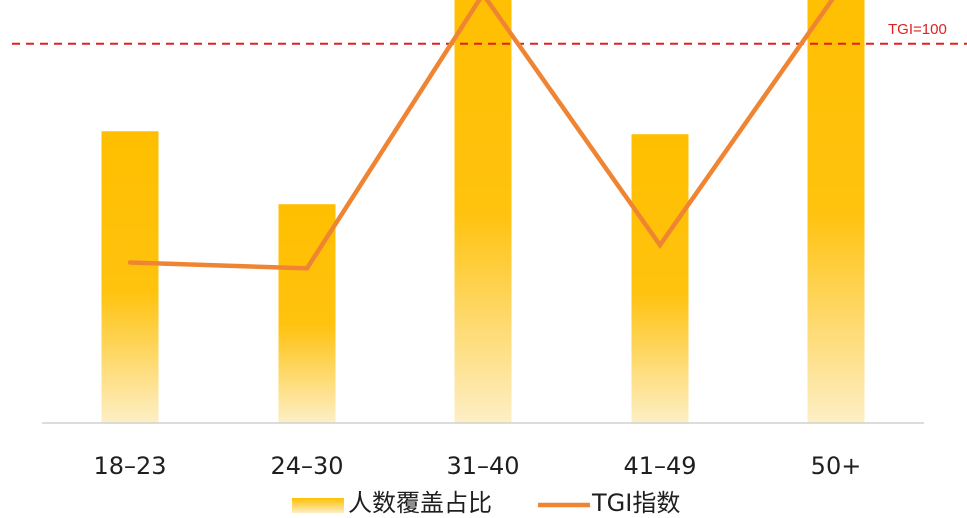 The image size is (967, 518). Describe the element at coordinates (318, 505) in the screenshot. I see `legend-bar-swatch` at that location.